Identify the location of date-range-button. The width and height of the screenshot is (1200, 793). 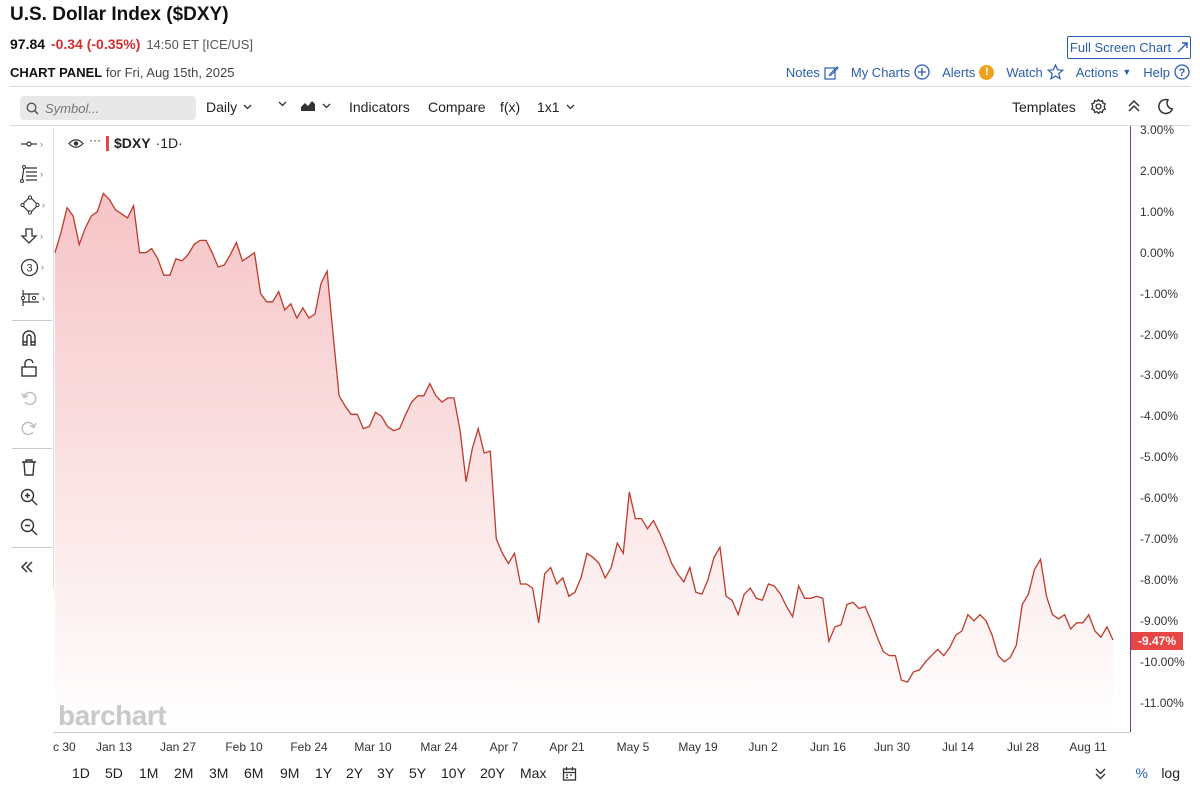
(569, 776).